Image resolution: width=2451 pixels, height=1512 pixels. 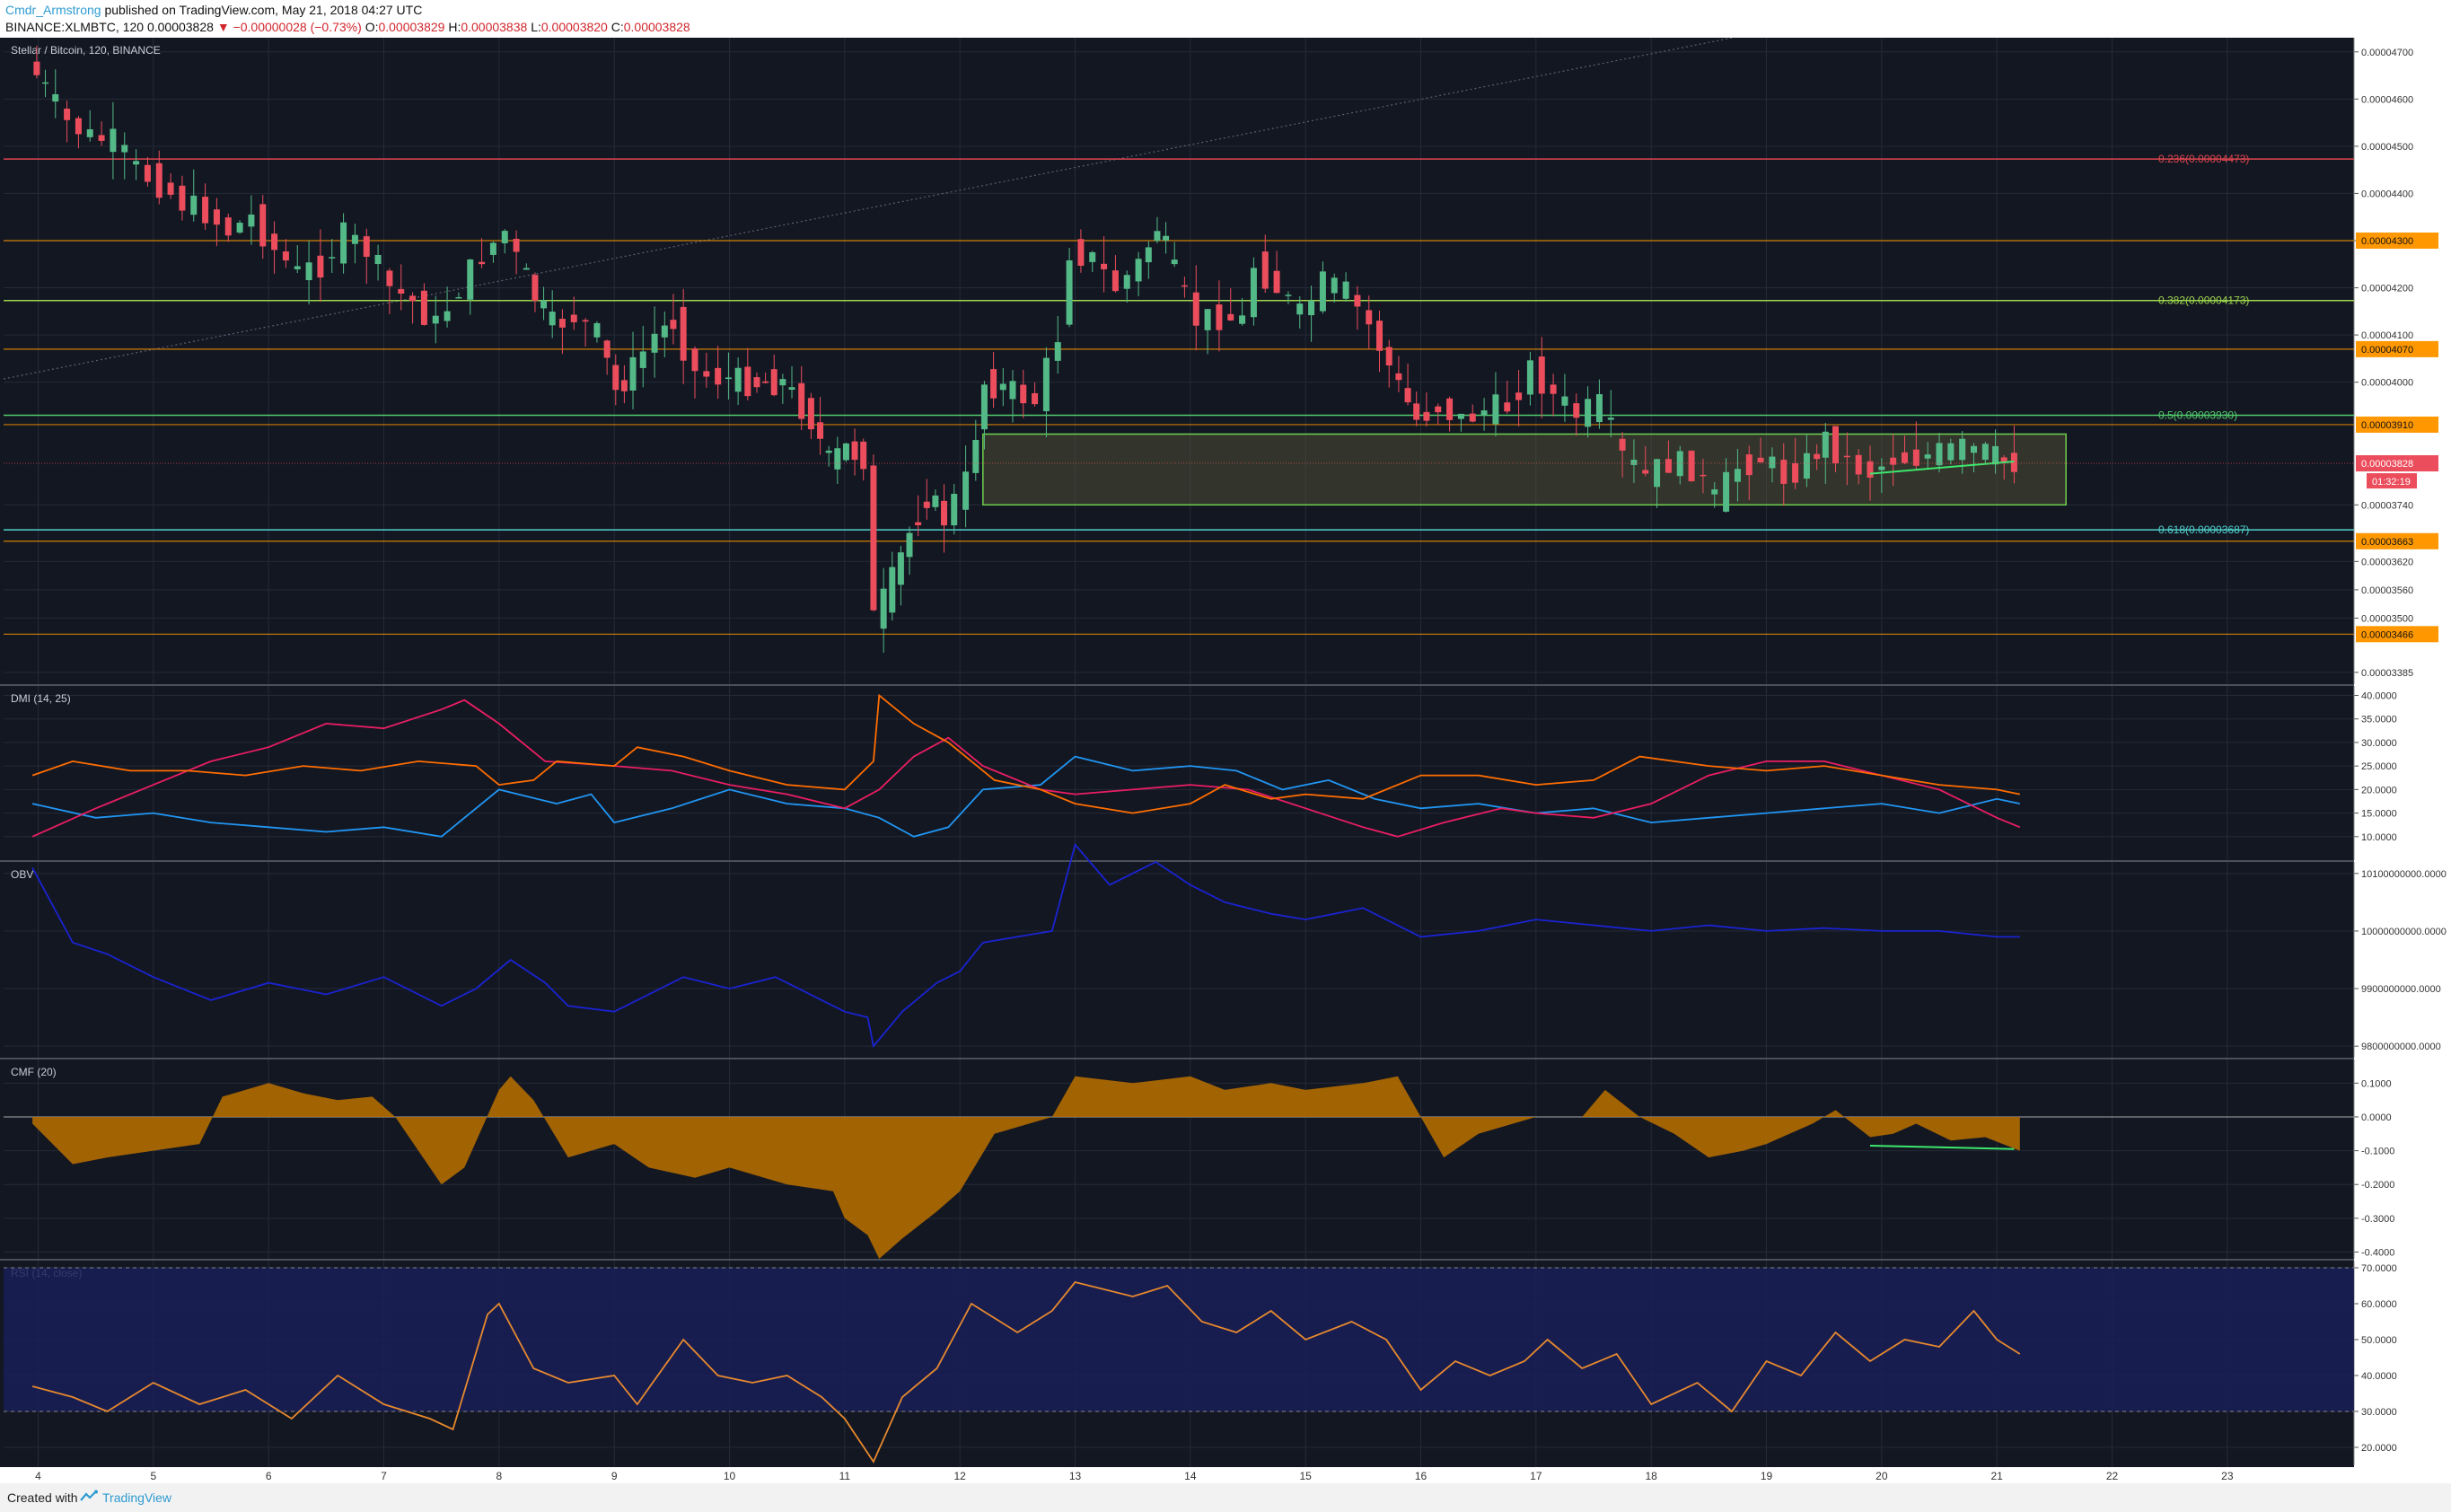 What do you see at coordinates (1305, 1476) in the screenshot?
I see `time-tick-label: 15` at bounding box center [1305, 1476].